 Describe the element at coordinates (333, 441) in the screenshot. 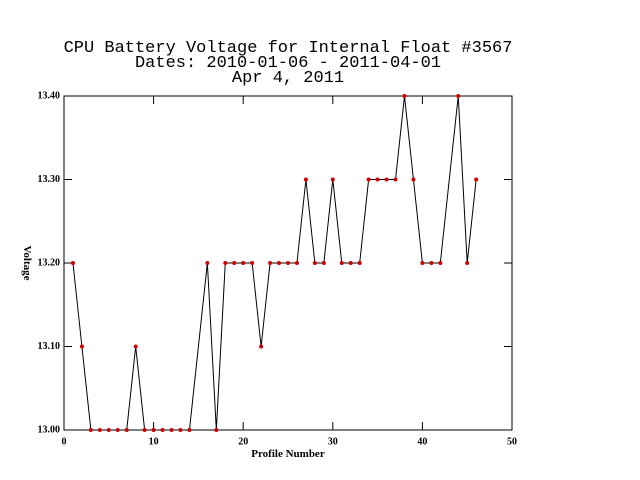

I see `x-tick-label: 30` at that location.